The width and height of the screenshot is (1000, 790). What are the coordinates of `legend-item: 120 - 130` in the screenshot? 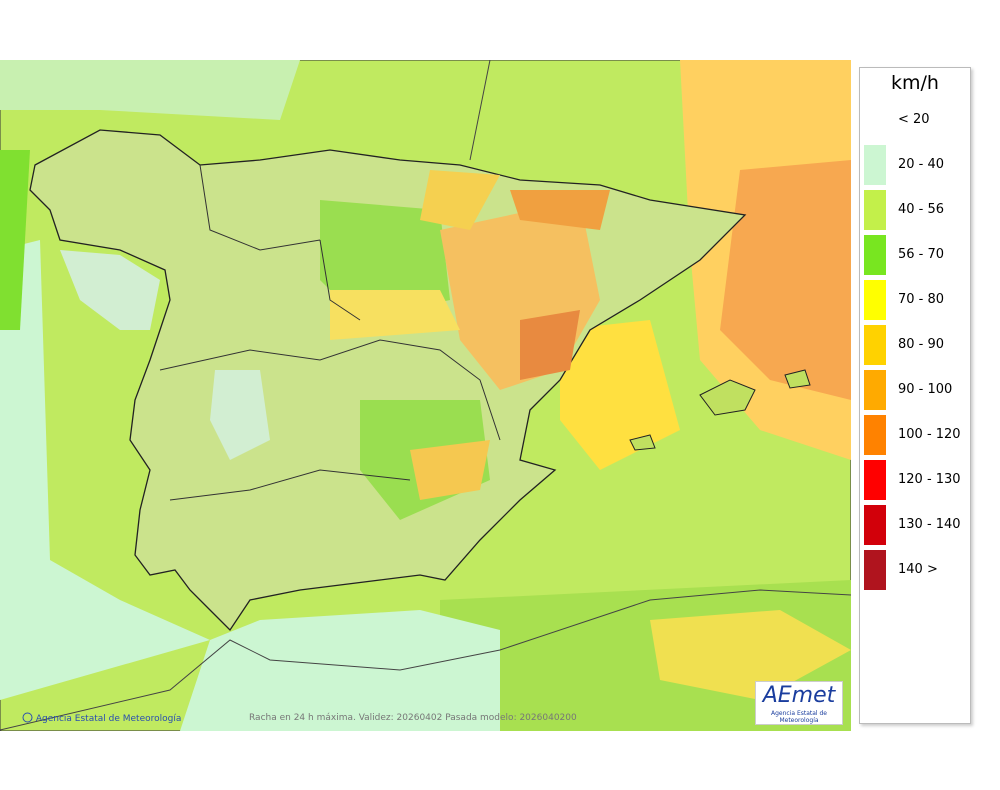 It's located at (916, 480).